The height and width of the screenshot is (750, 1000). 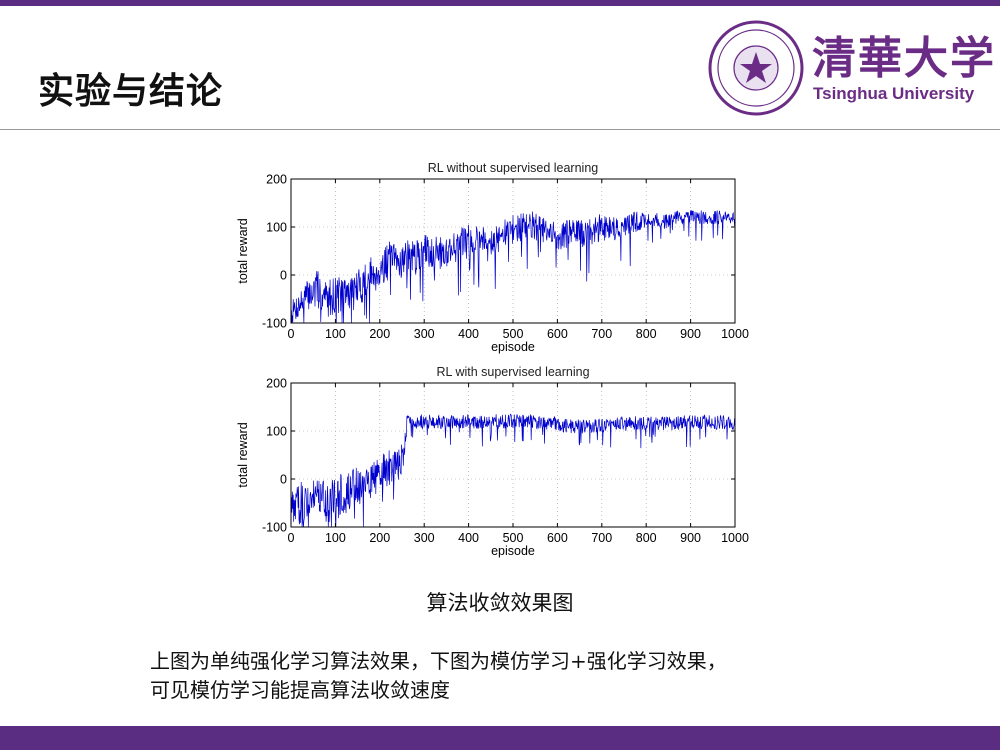 I want to click on description-line-1: 上图为单纯强化学习算法效果，下图为模仿学习+强化学习效果，, so click(x=438, y=661).